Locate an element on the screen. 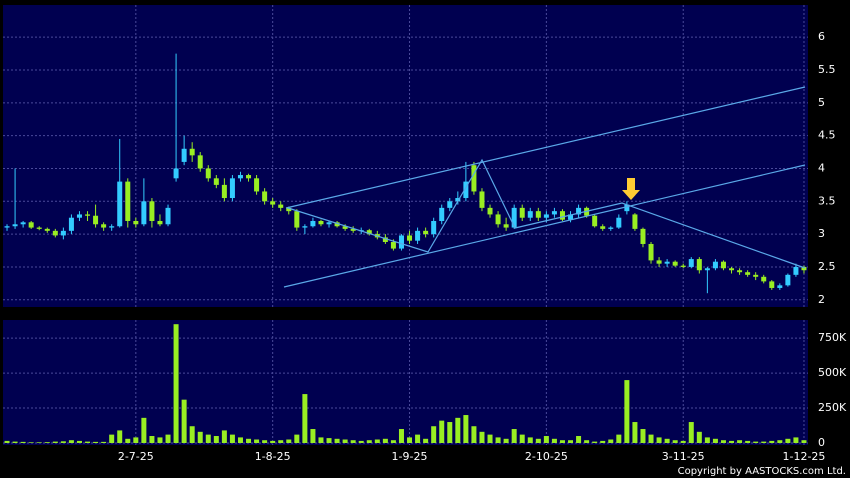 The height and width of the screenshot is (478, 850). y-tick-label: 2.5 is located at coordinates (827, 266).